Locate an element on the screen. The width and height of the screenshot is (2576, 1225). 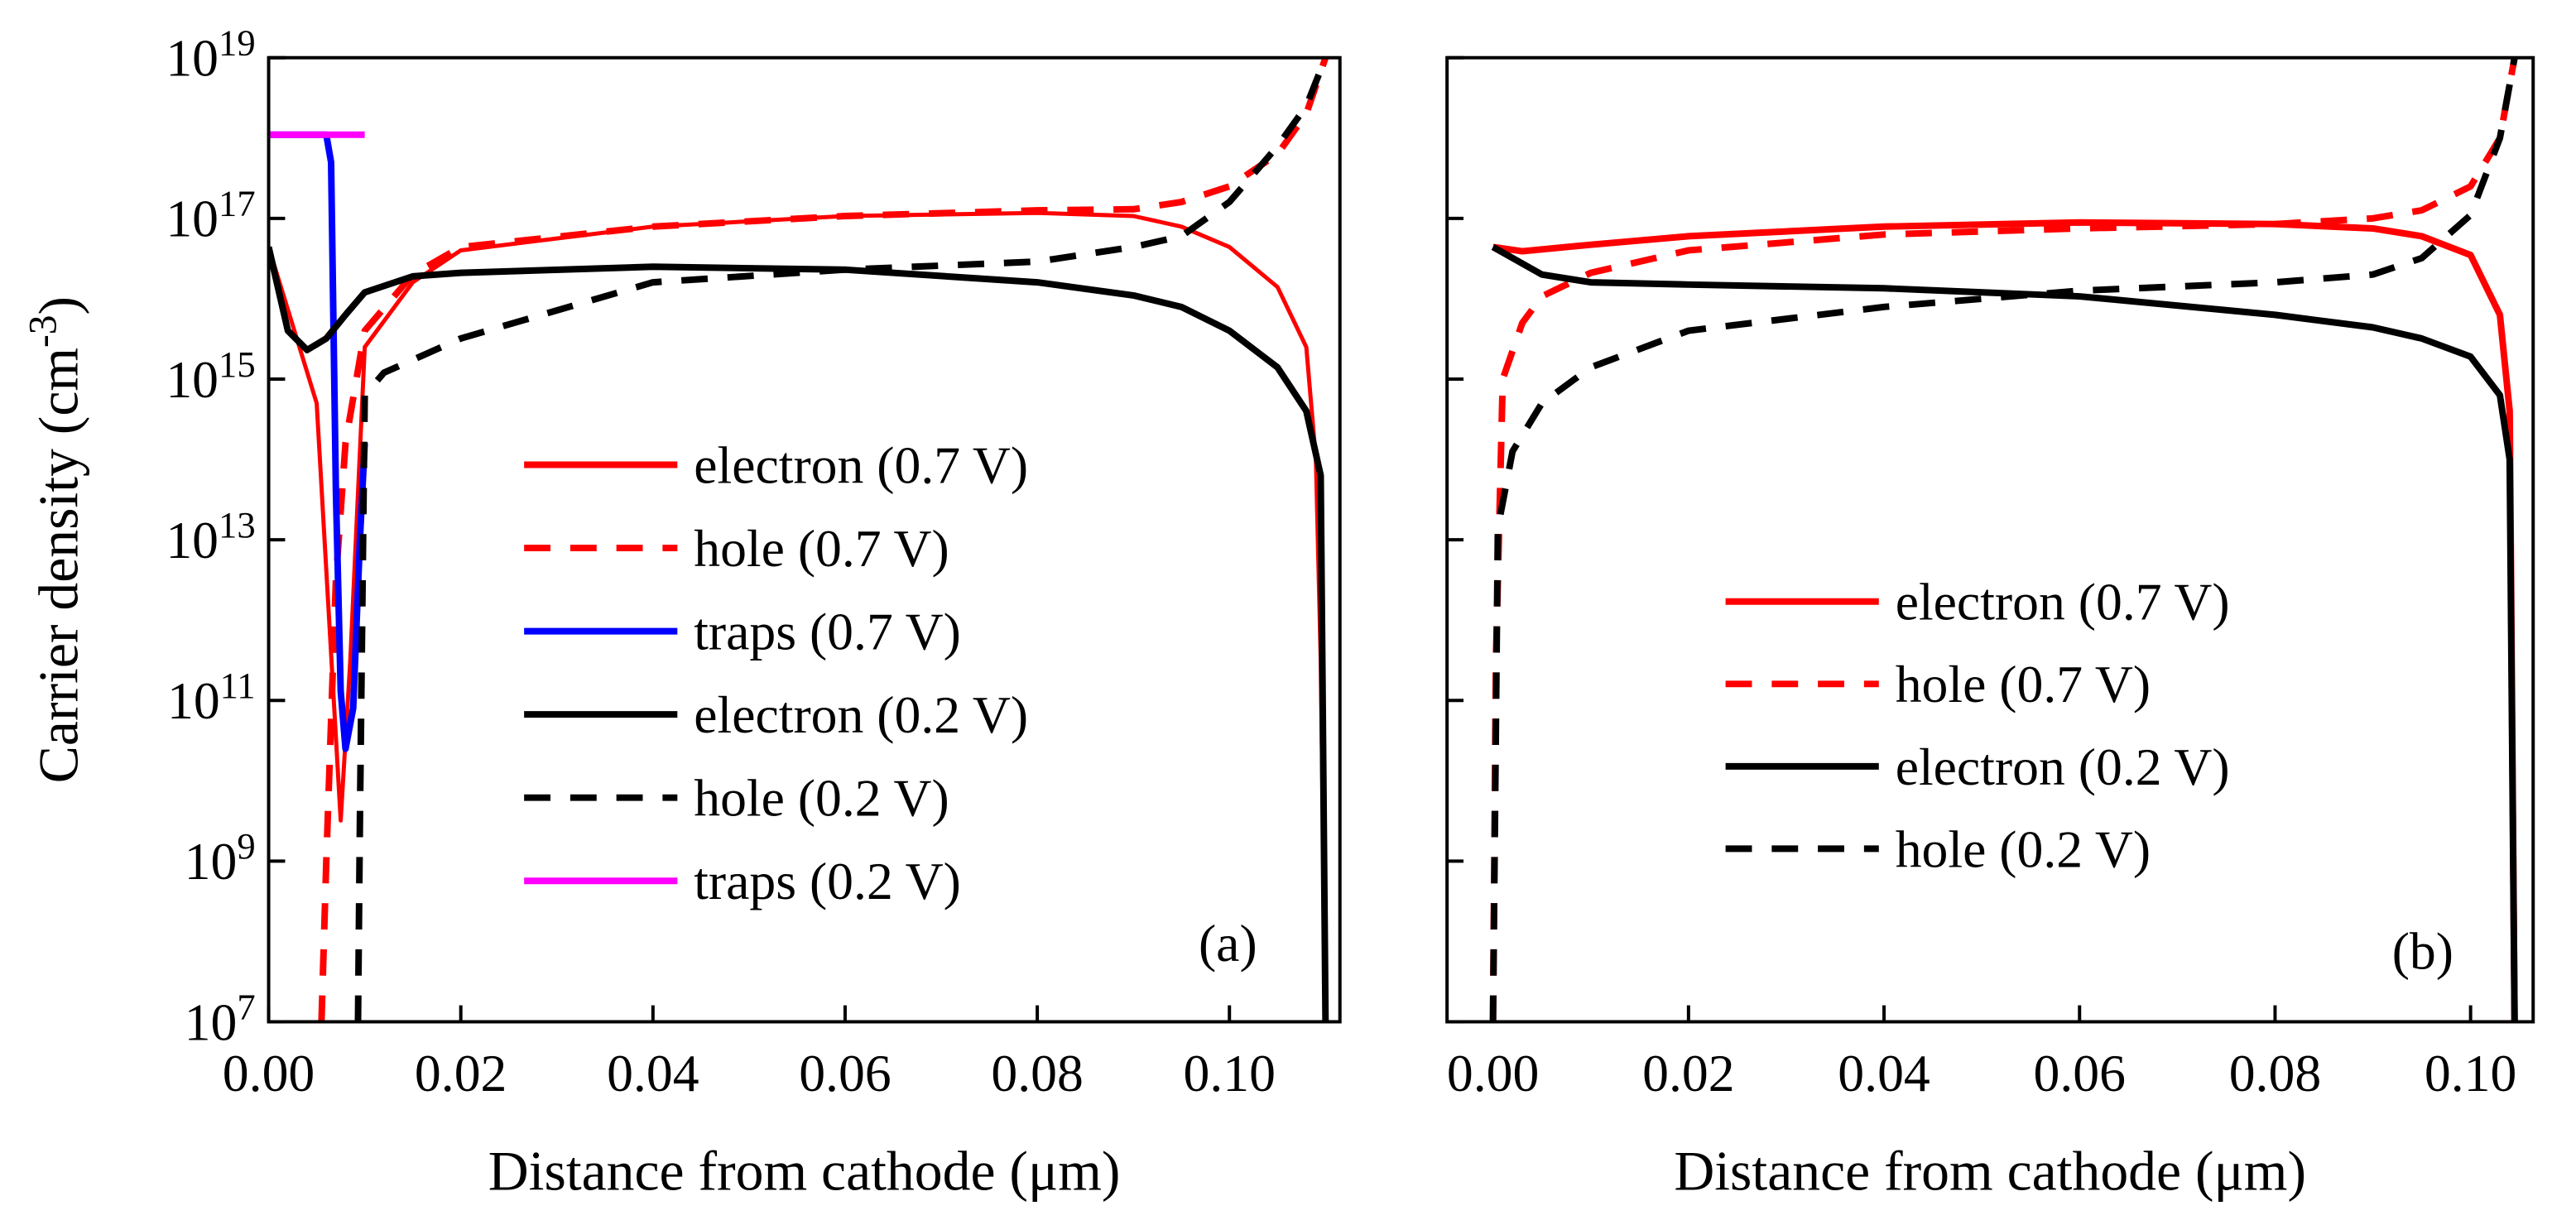
legend-label: traps (0.7 V) is located at coordinates (827, 631).